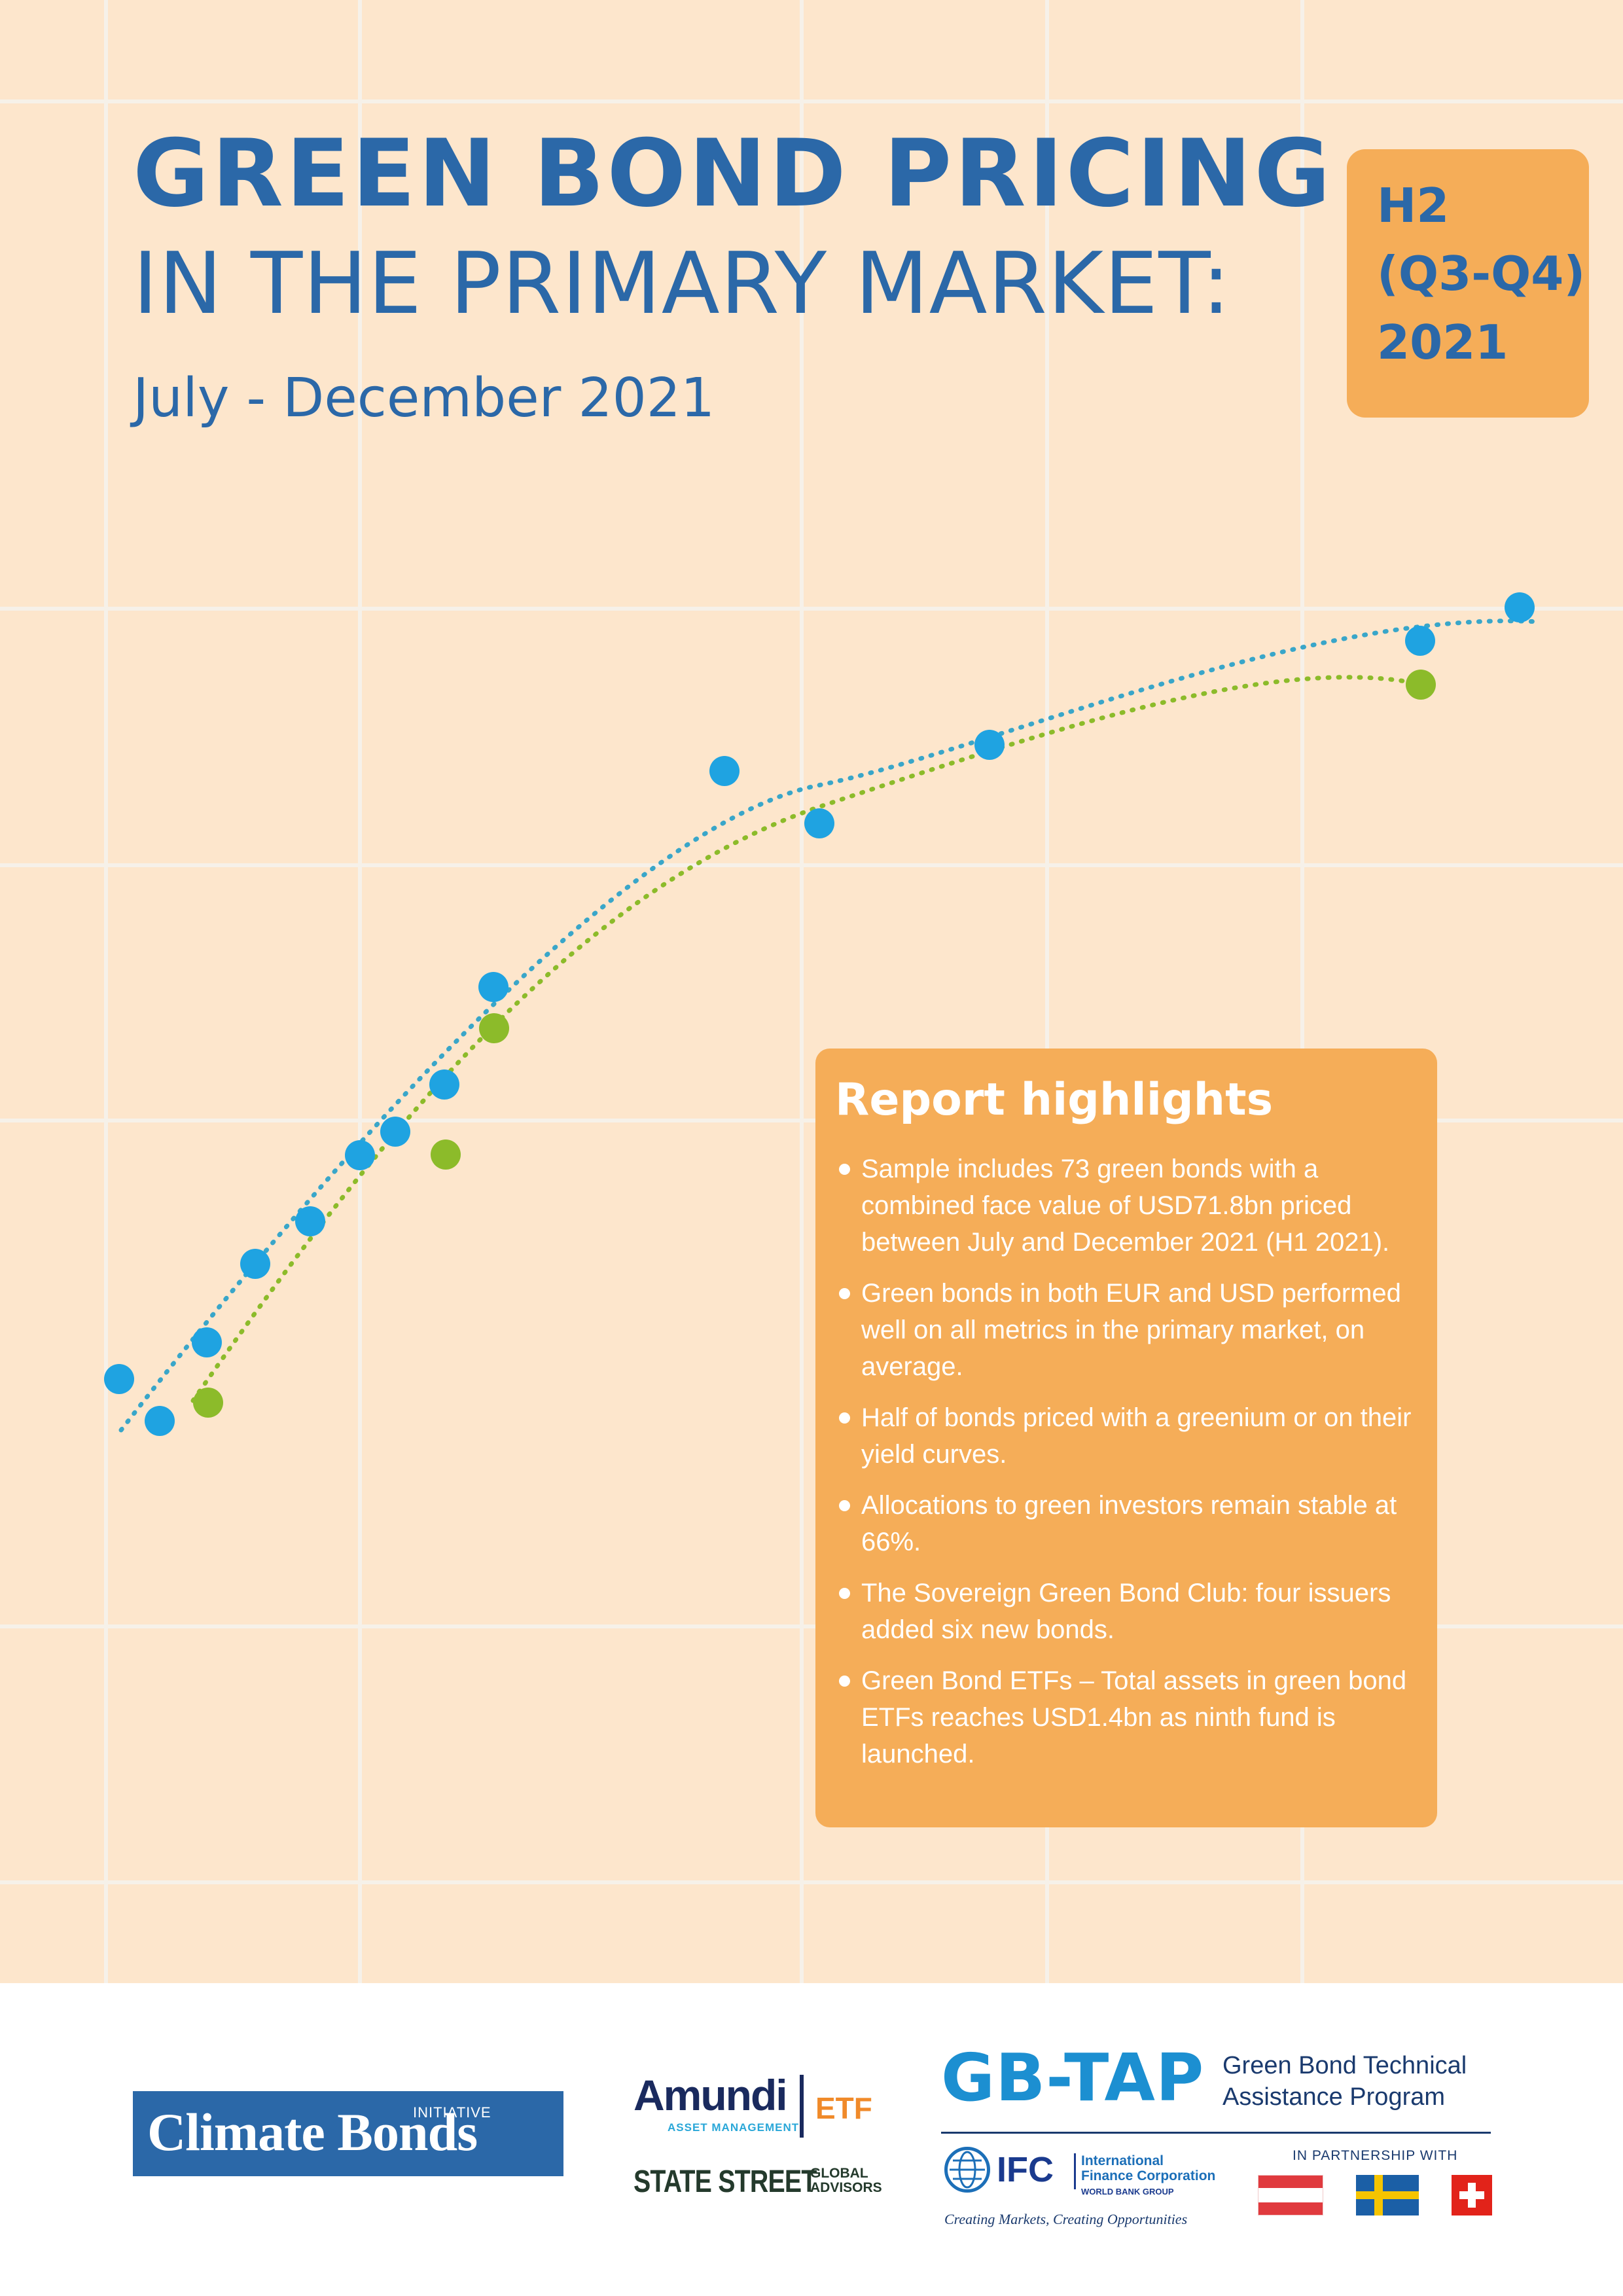  I want to click on state-street-logo: STATE STREET GLOBAL ADVISORS, so click(757, 2183).